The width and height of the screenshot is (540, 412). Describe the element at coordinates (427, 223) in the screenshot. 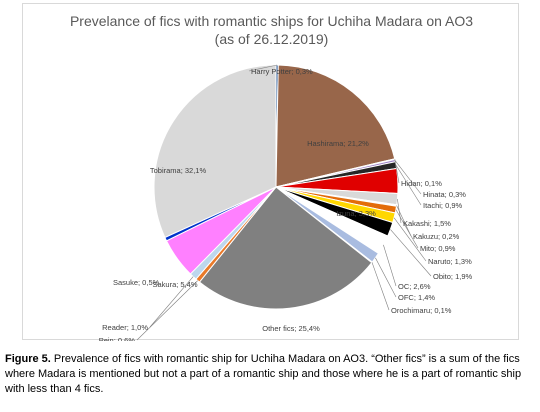

I see `slice-label-kakashi: Kakashi; 1,5%` at that location.